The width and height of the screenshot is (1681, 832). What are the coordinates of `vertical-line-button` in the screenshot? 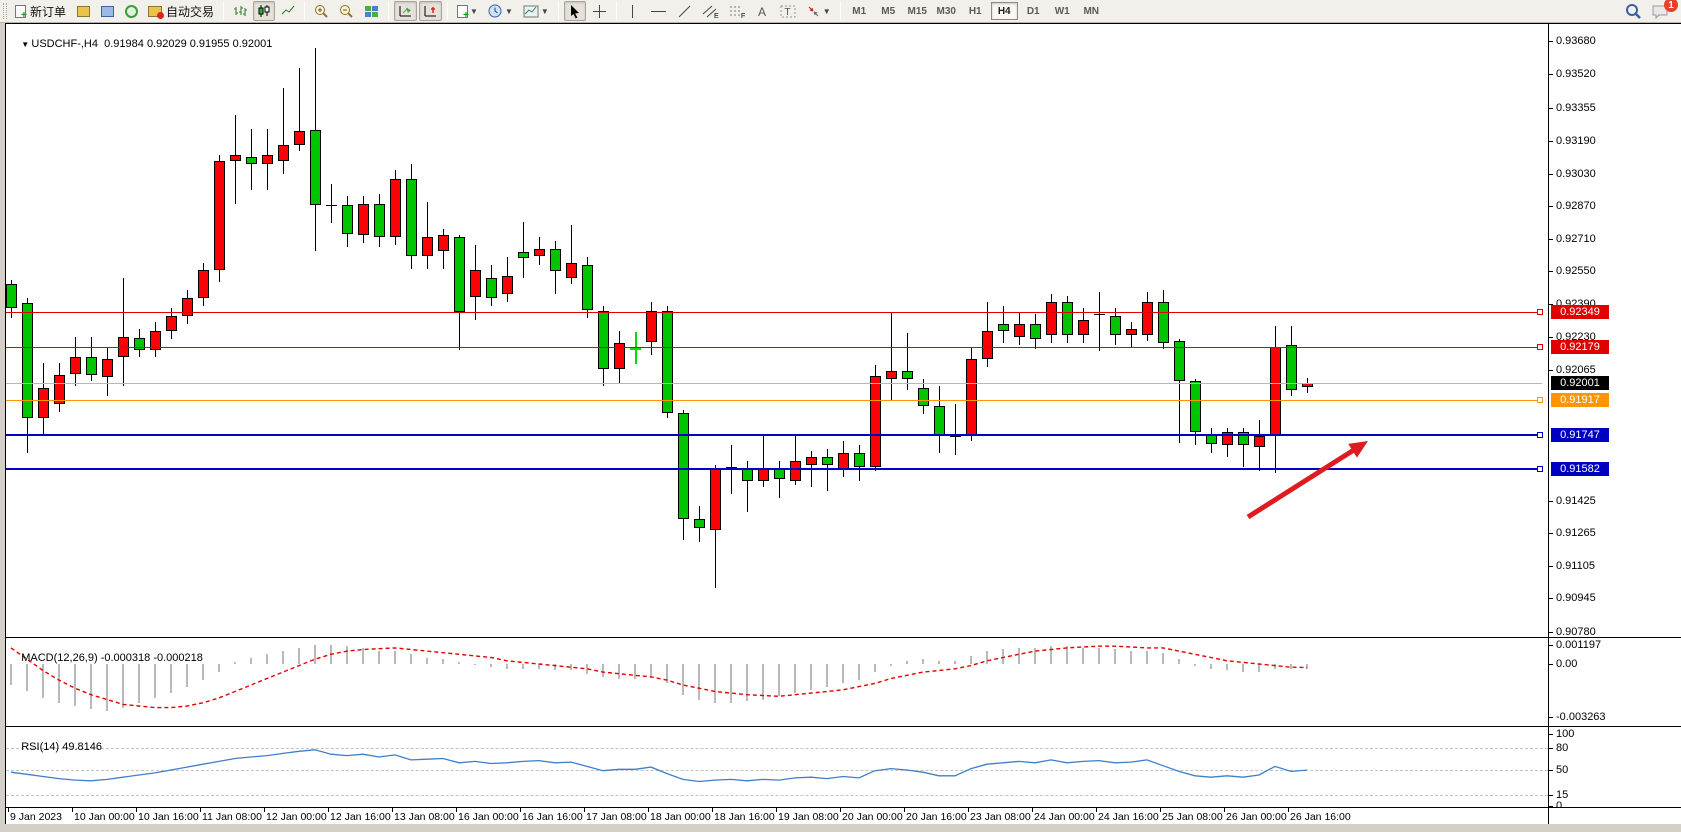 It's located at (633, 11).